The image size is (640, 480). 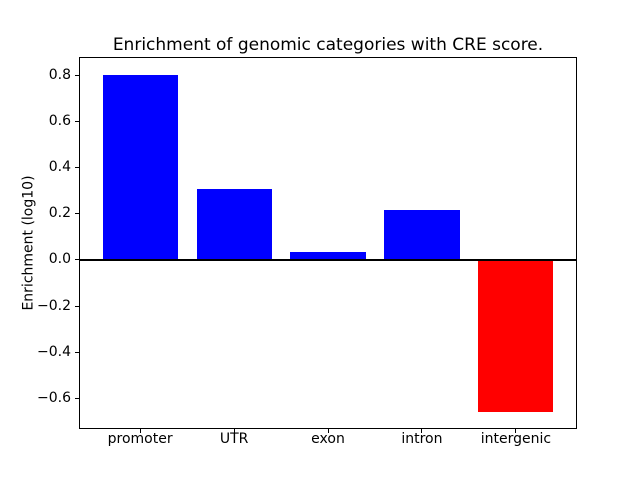 What do you see at coordinates (59, 213) in the screenshot?
I see `y-tick-label: 0.2` at bounding box center [59, 213].